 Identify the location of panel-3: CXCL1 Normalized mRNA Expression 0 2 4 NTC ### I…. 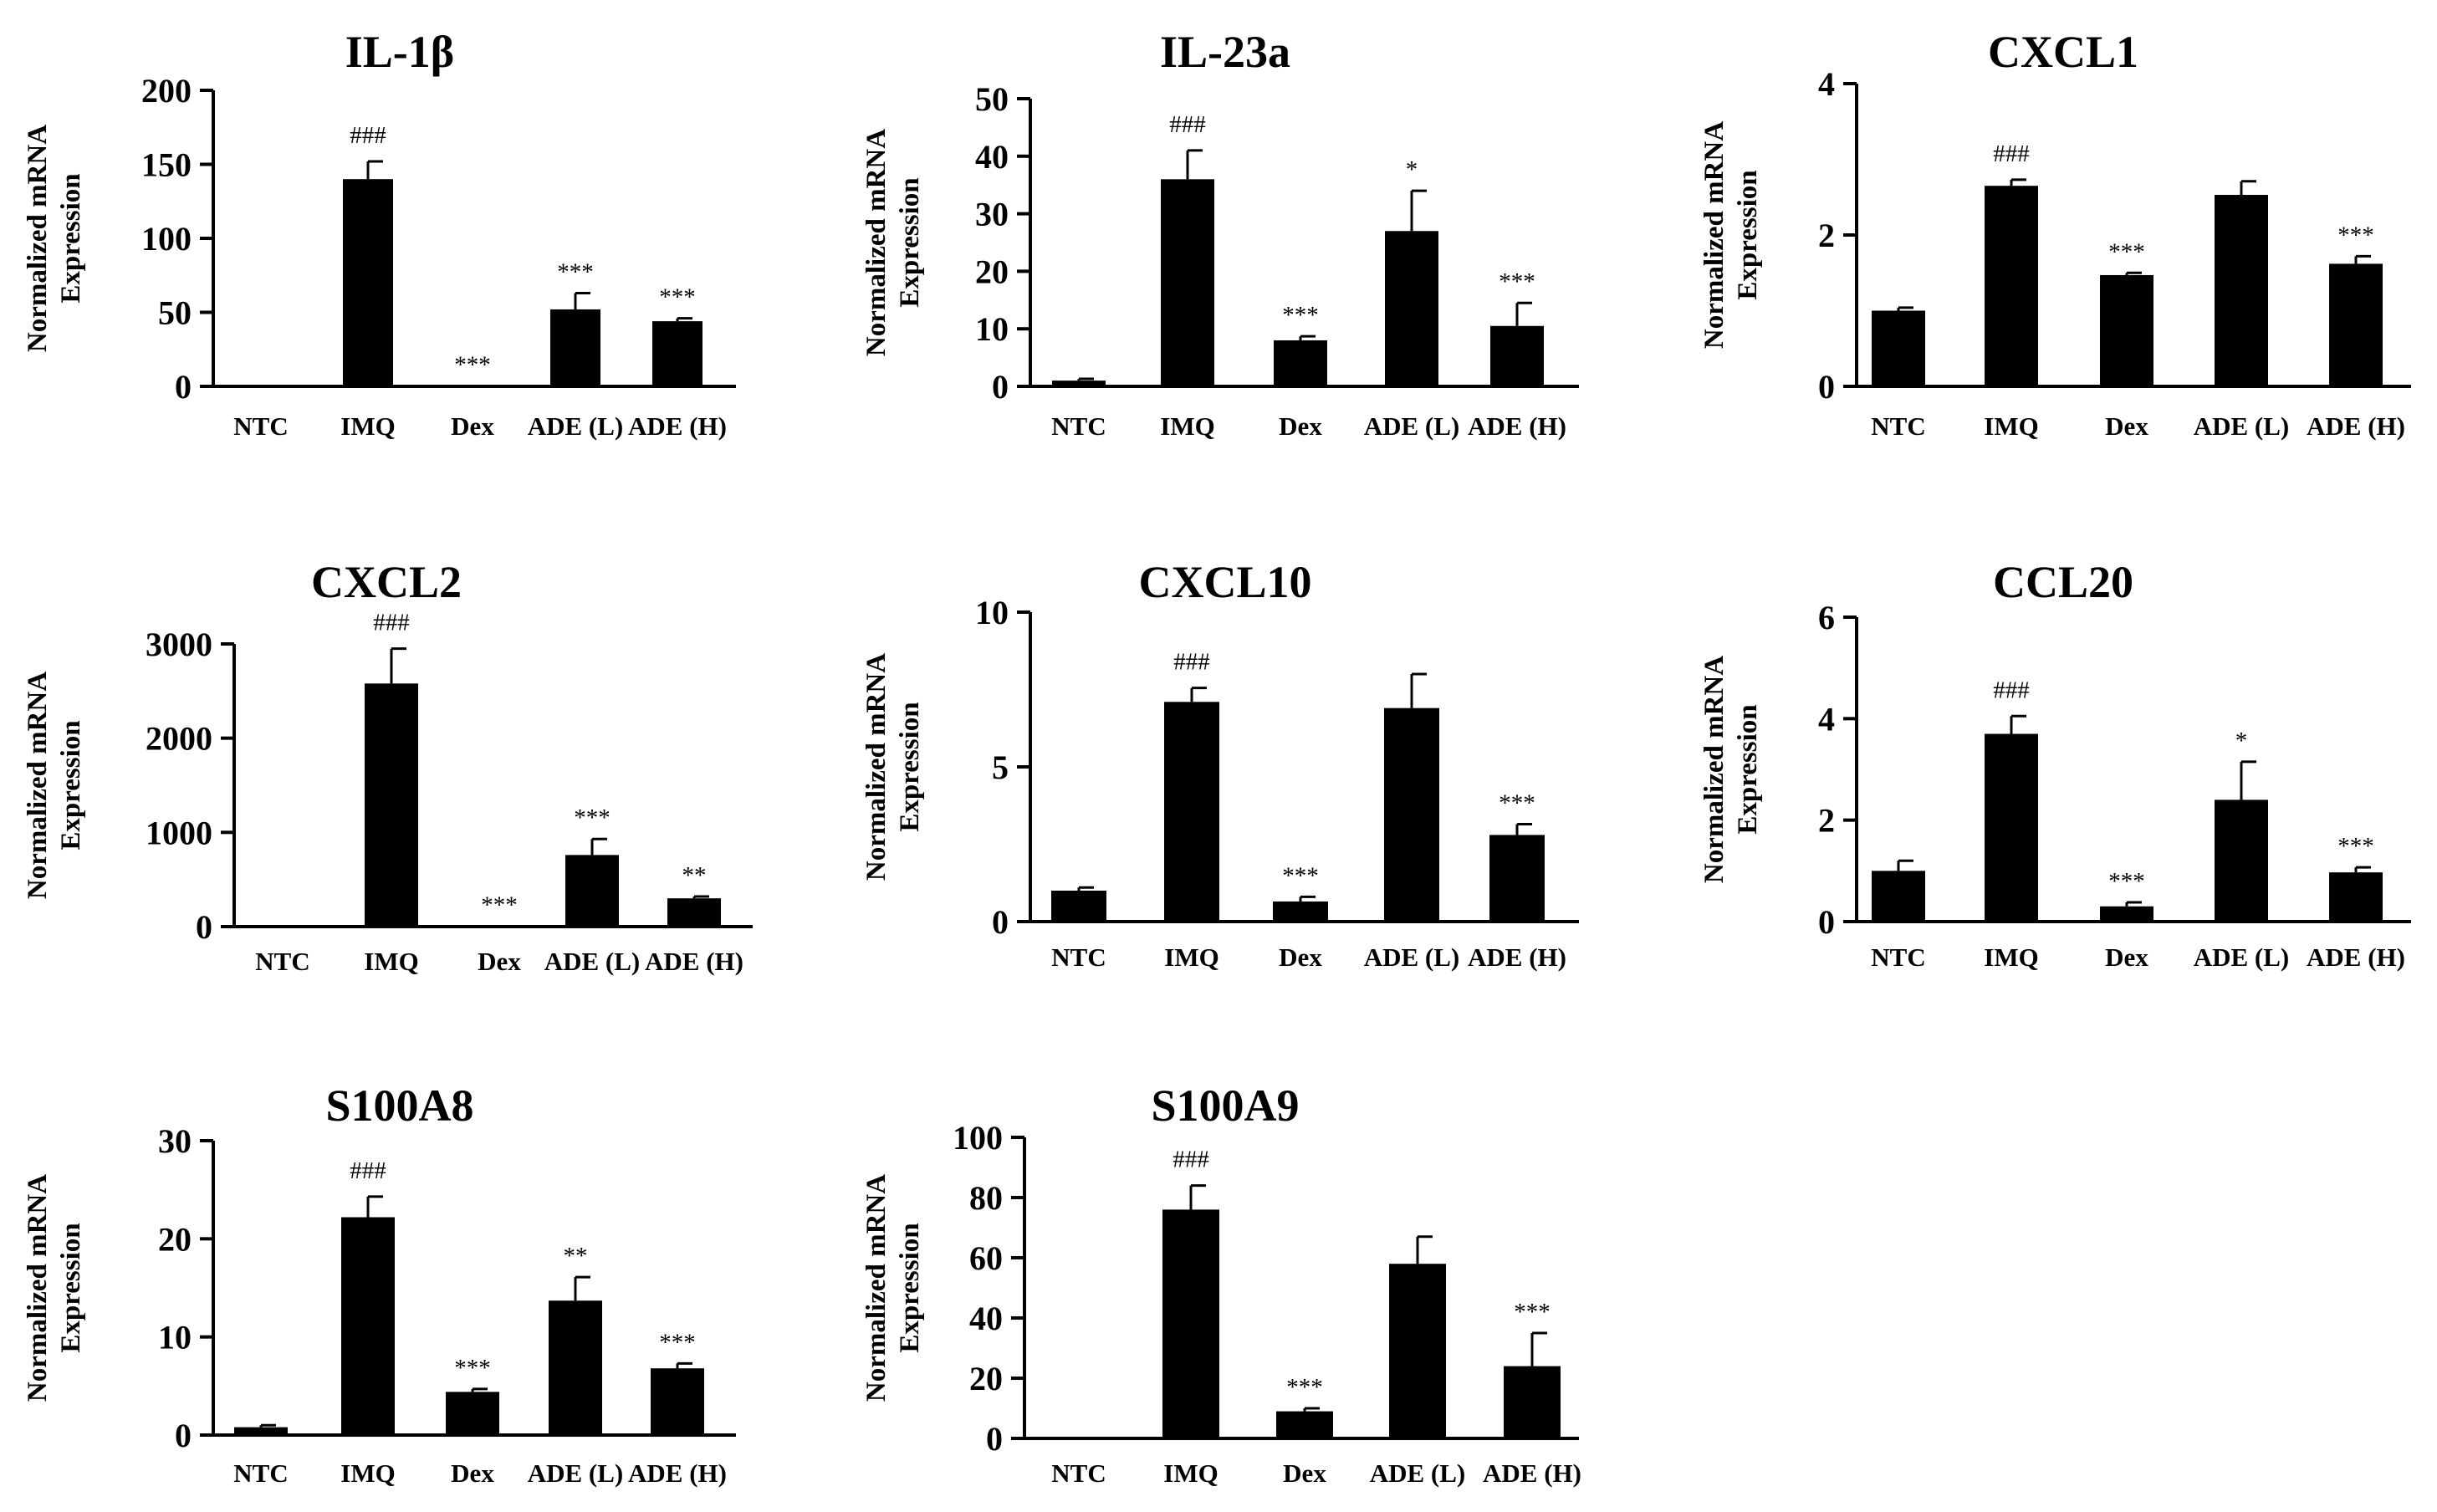
(2055, 234).